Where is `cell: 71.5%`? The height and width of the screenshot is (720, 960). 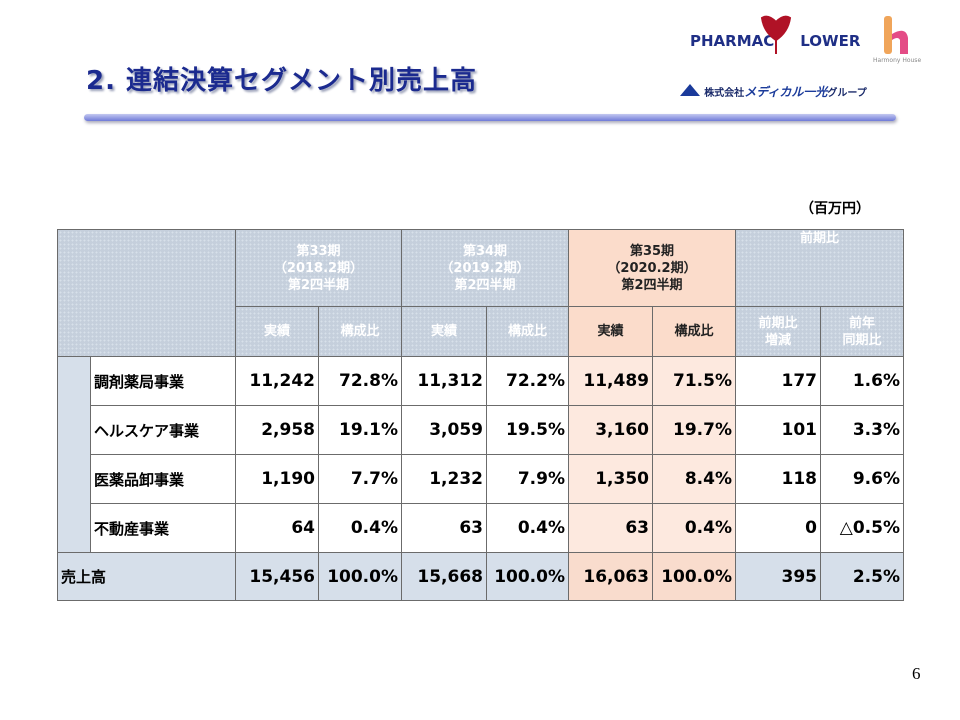
cell: 71.5% is located at coordinates (694, 381).